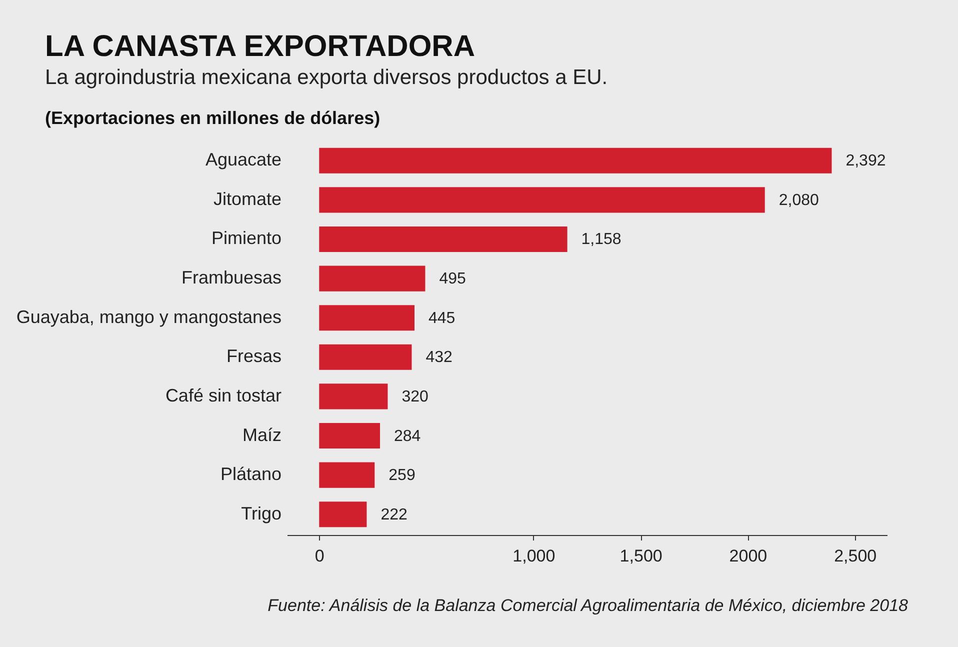  I want to click on source-note: Fuente: Análisis de la Balanza Comercial Agroalimentaria de México, diciembre 2018, so click(588, 606).